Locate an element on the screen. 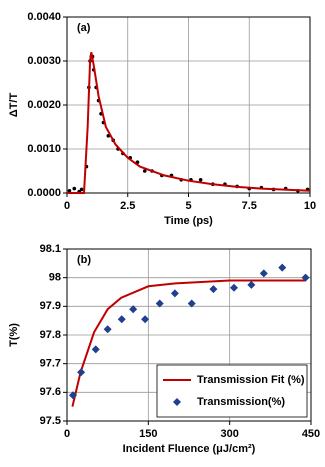 This screenshot has height=467, width=325. legend-box is located at coordinates (232, 391).